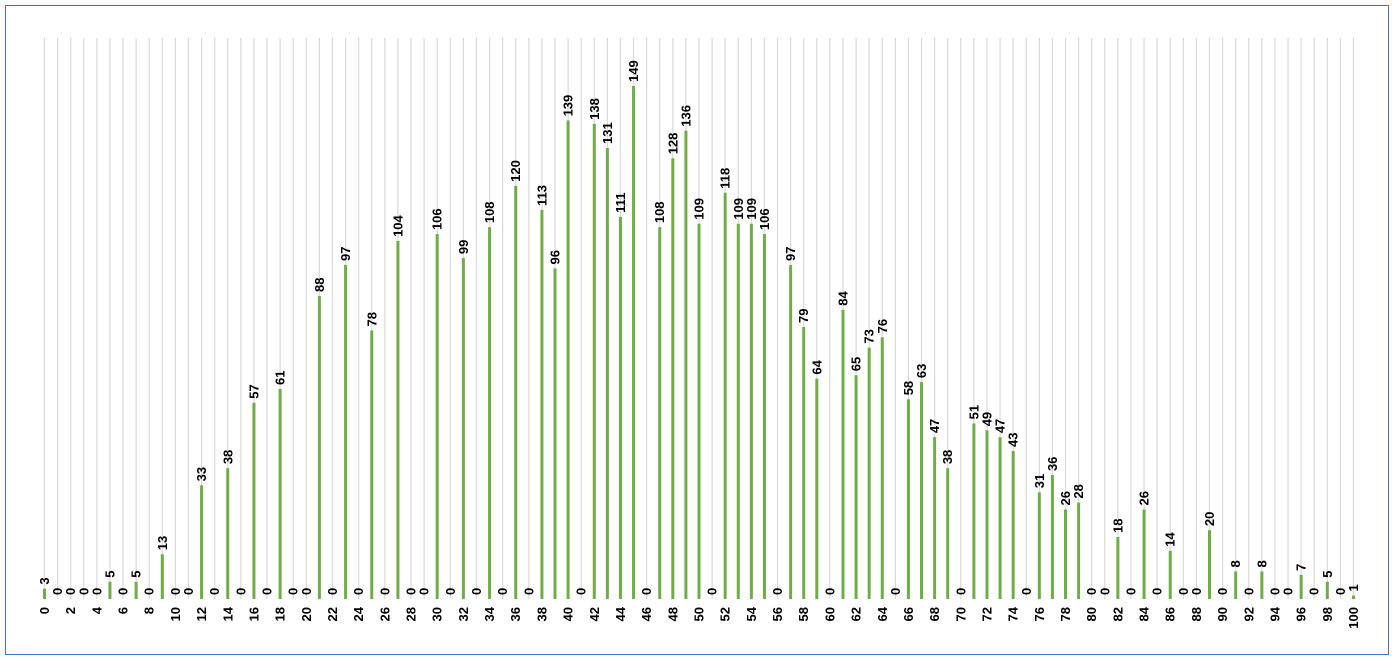 This screenshot has height=662, width=1396. What do you see at coordinates (253, 391) in the screenshot?
I see `data-label-16: 57` at bounding box center [253, 391].